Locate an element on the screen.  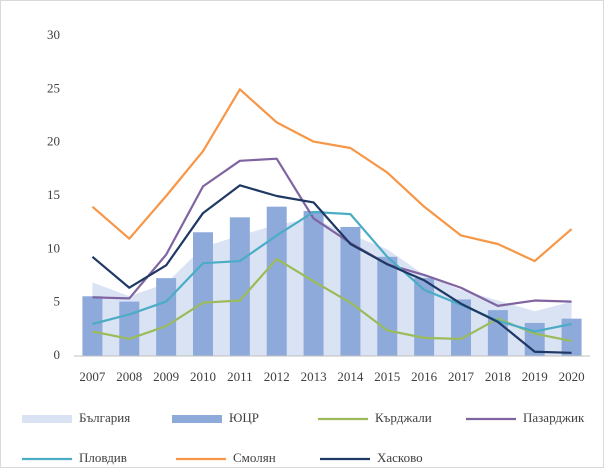
x-tick-label: 2010 is located at coordinates (203, 376).